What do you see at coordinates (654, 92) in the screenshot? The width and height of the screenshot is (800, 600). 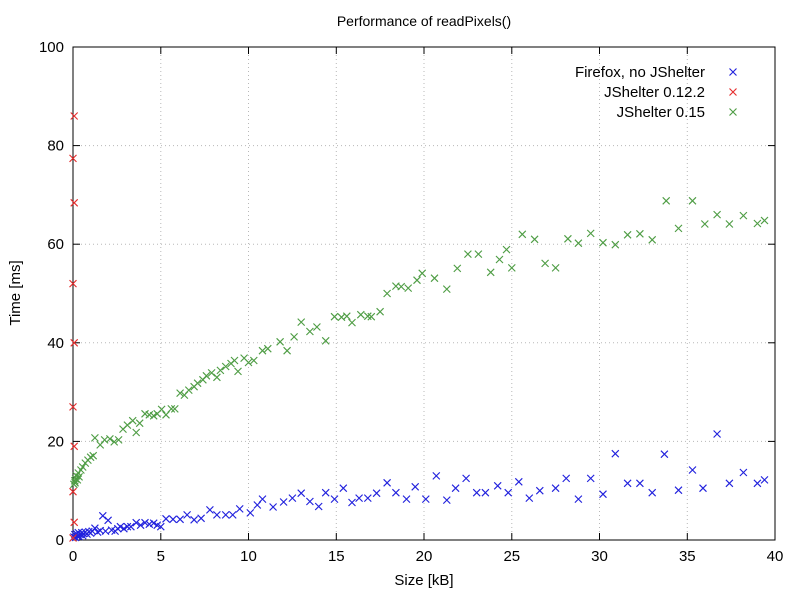 I see `legend-label: JShelter 0.12.2` at bounding box center [654, 92].